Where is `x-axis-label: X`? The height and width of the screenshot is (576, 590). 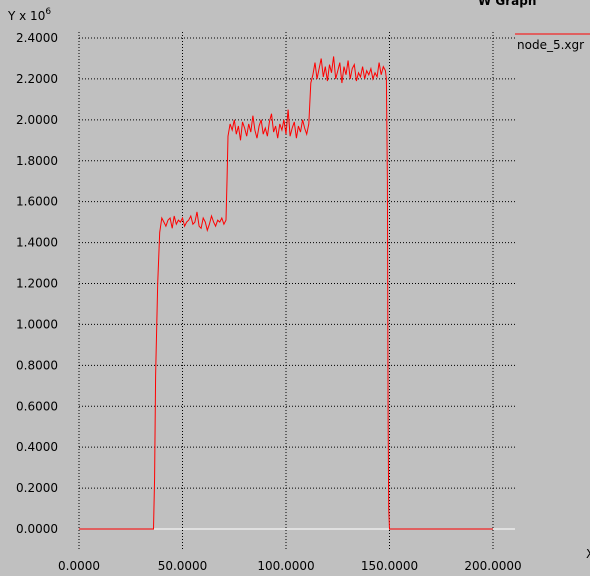 x-axis-label: X is located at coordinates (588, 554).